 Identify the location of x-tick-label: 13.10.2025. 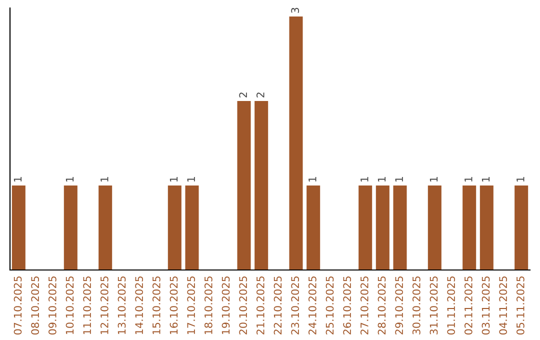
(122, 305).